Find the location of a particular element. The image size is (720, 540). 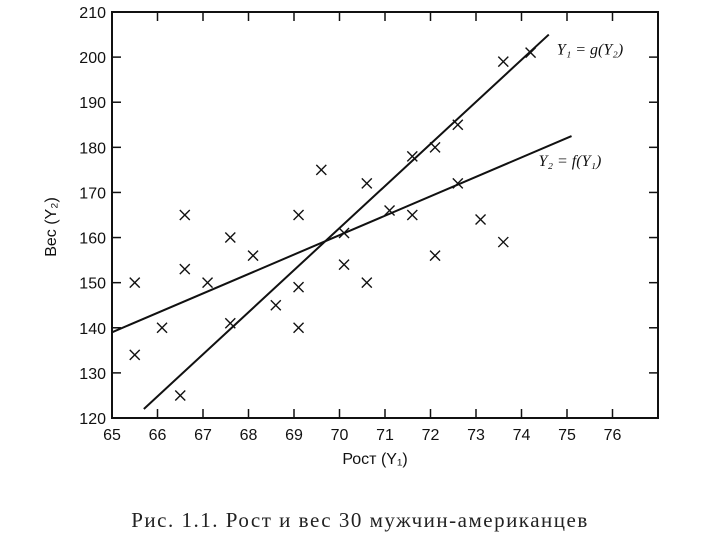

x-tick-label: 66 is located at coordinates (158, 435).